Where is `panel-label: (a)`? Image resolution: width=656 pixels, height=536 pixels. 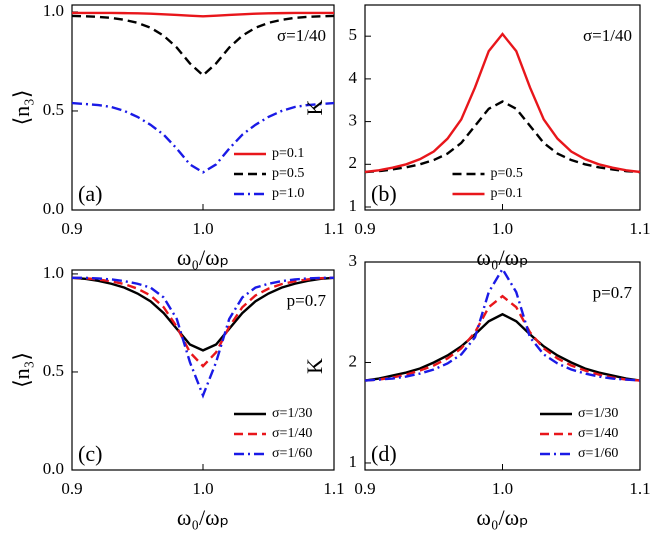
panel-label: (a) is located at coordinates (90, 193).